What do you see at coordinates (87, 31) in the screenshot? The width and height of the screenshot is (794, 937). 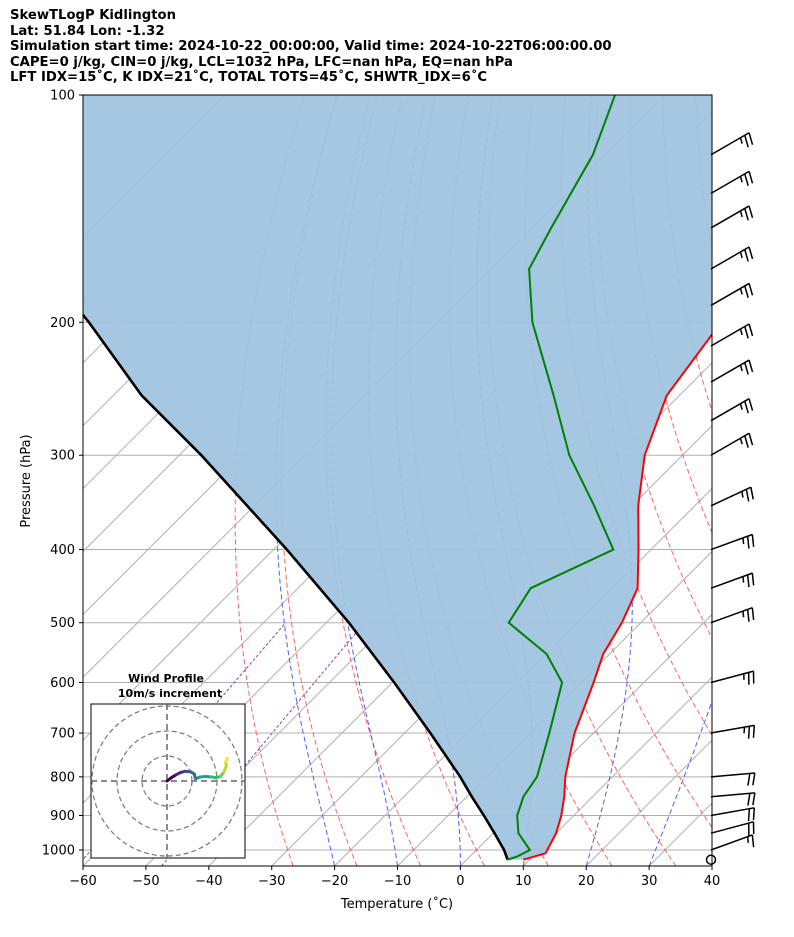 I see `title-location: Lat: 51.84 Lon: -1.32` at bounding box center [87, 31].